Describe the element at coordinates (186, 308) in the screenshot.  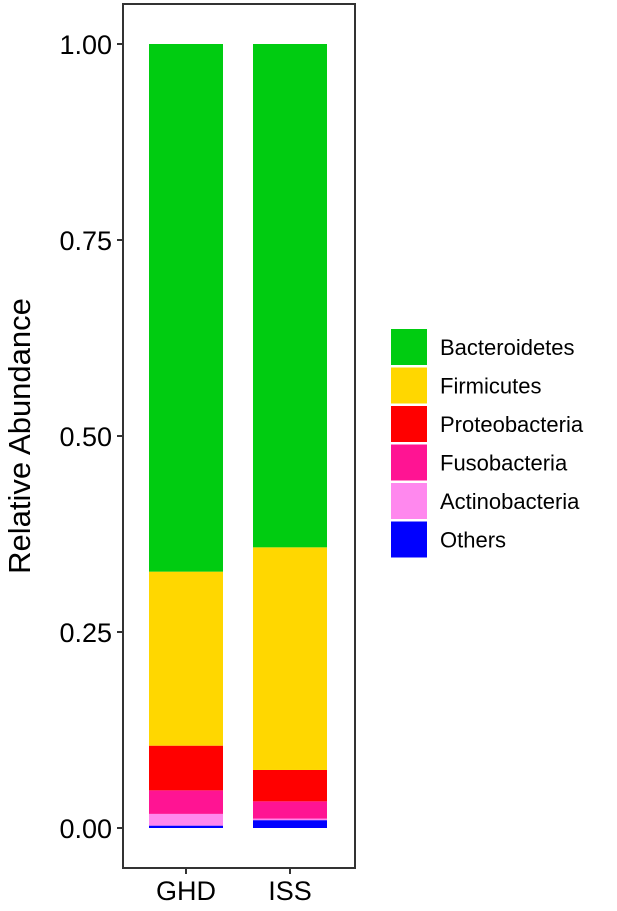
I see `bar-segment-ghd-bacteroidetes` at that location.